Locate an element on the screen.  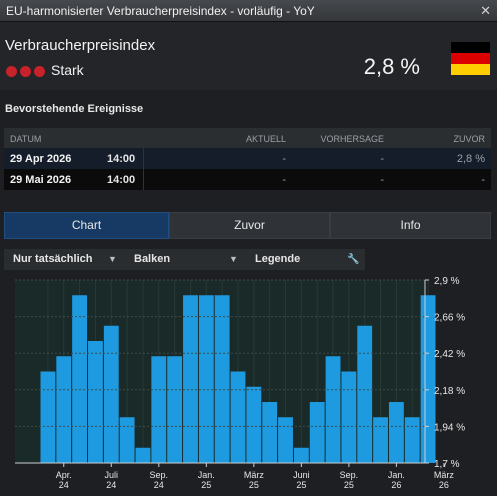
event-previous: - is located at coordinates (483, 180).